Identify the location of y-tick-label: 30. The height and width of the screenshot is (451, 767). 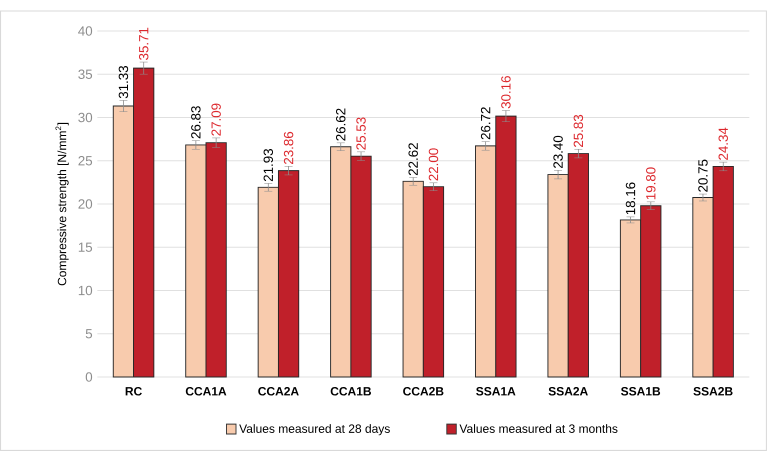
(85, 117).